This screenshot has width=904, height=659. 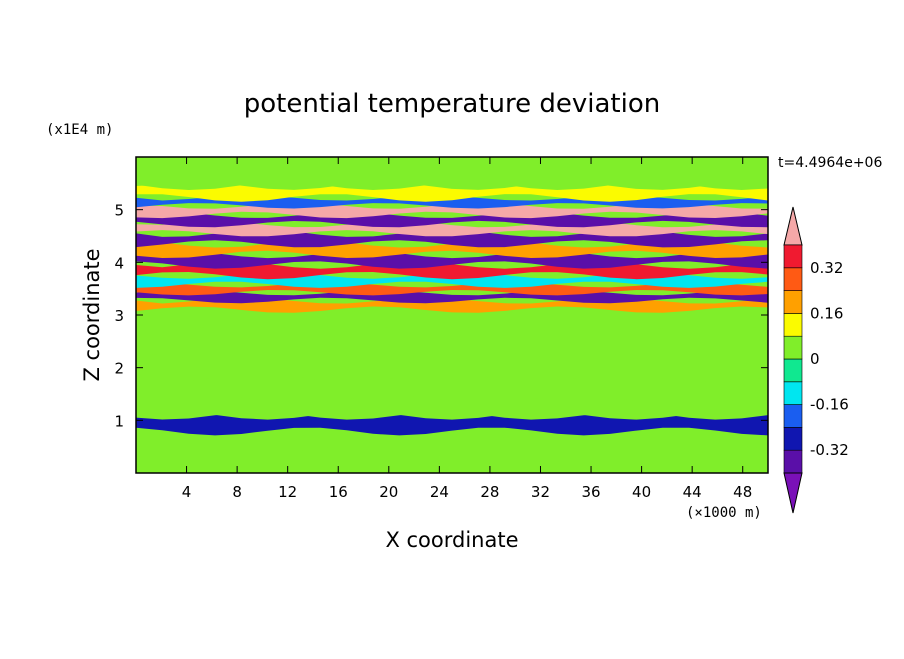 What do you see at coordinates (119, 421) in the screenshot?
I see `y-tick-label: 1` at bounding box center [119, 421].